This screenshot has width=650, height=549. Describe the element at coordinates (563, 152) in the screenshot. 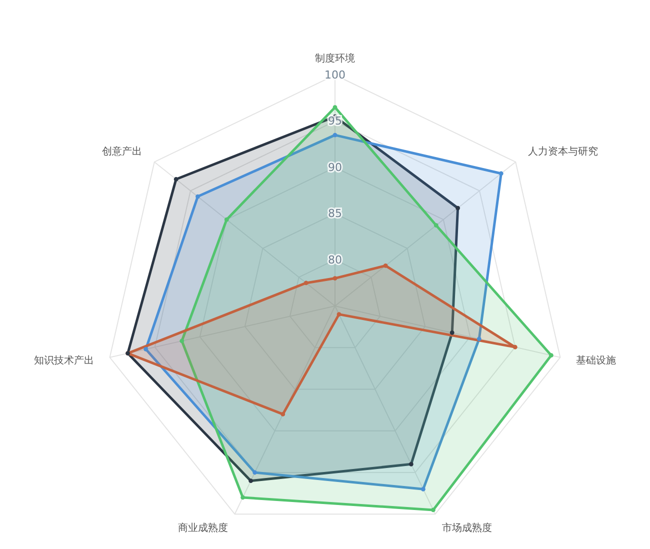

I see `spoke-label: 人力资本与研究` at that location.